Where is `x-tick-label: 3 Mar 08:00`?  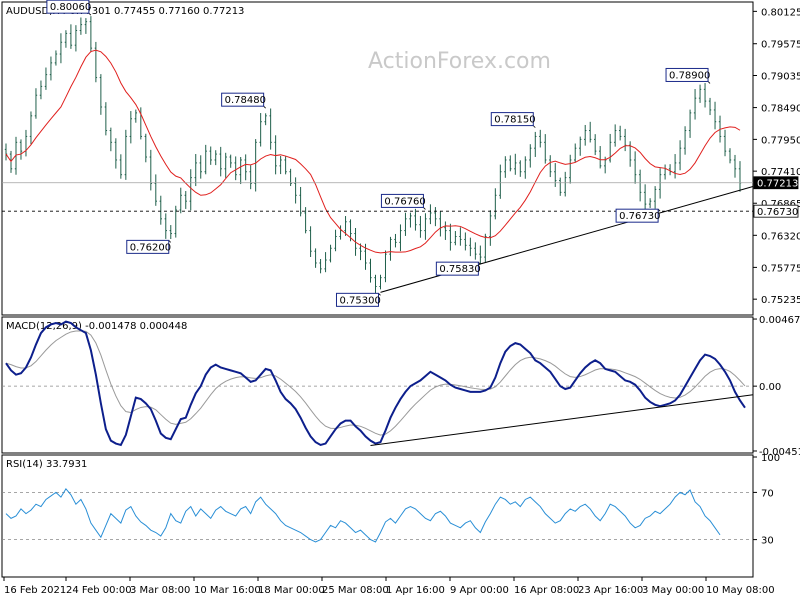
x-tick-label: 3 Mar 08:00 is located at coordinates (160, 590).